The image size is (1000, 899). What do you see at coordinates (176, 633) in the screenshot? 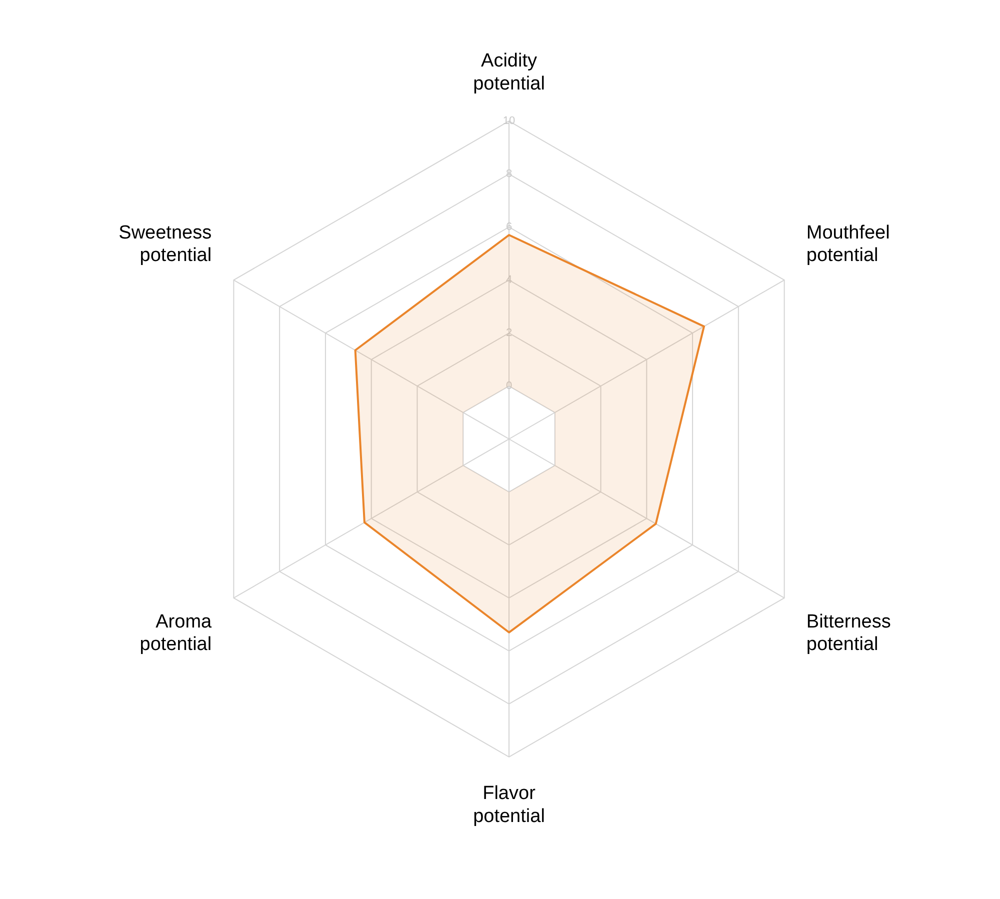
I see `spoke-label: Aroma potential` at bounding box center [176, 633].